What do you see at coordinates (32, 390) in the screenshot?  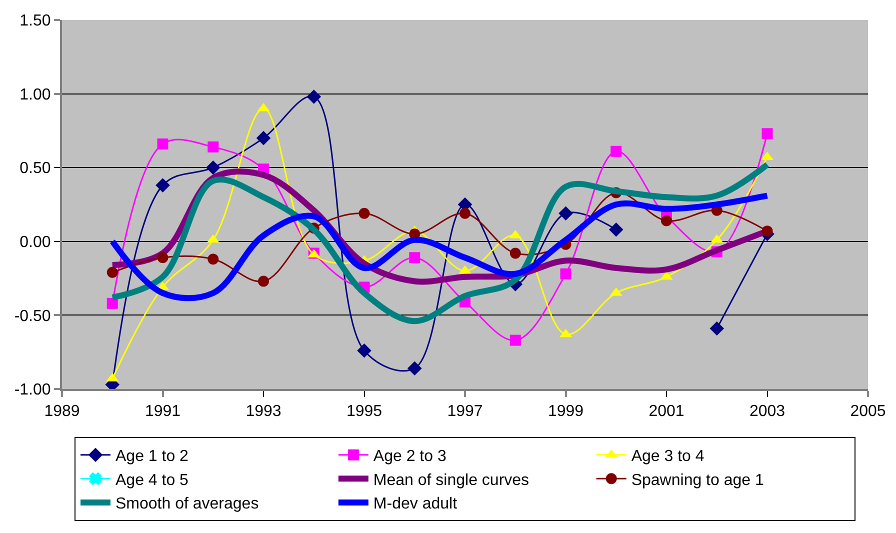 I see `y-tick-label: -1.00` at bounding box center [32, 390].